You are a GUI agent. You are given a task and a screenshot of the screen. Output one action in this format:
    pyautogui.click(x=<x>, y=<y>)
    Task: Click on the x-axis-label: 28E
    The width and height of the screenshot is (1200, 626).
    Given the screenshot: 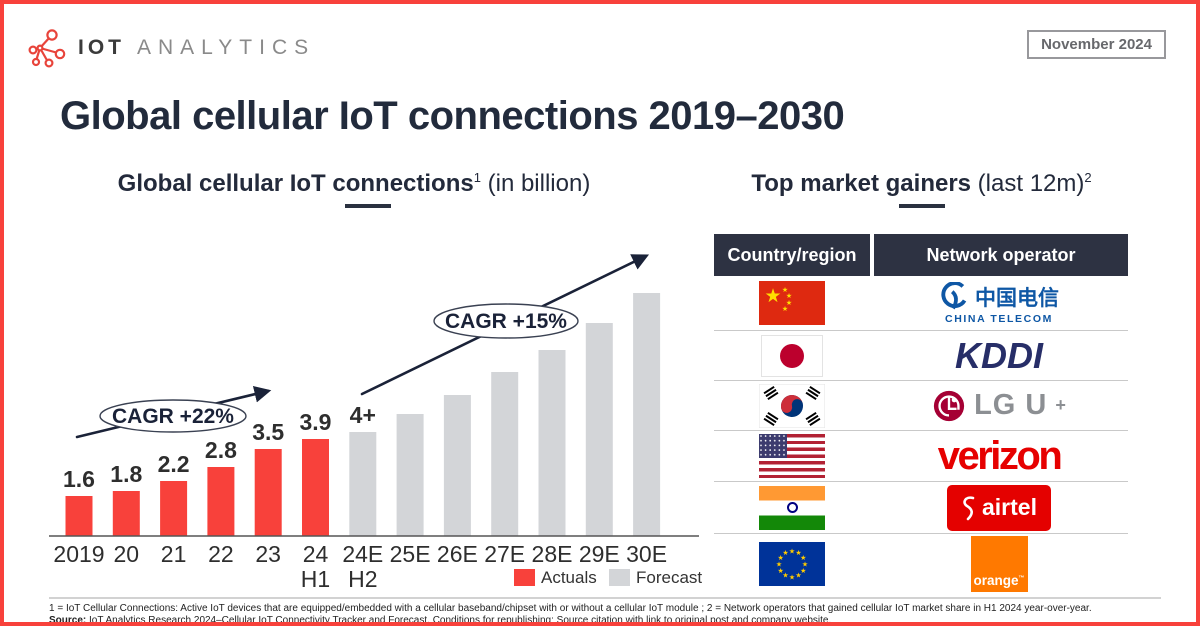 What is the action you would take?
    pyautogui.click(x=552, y=554)
    